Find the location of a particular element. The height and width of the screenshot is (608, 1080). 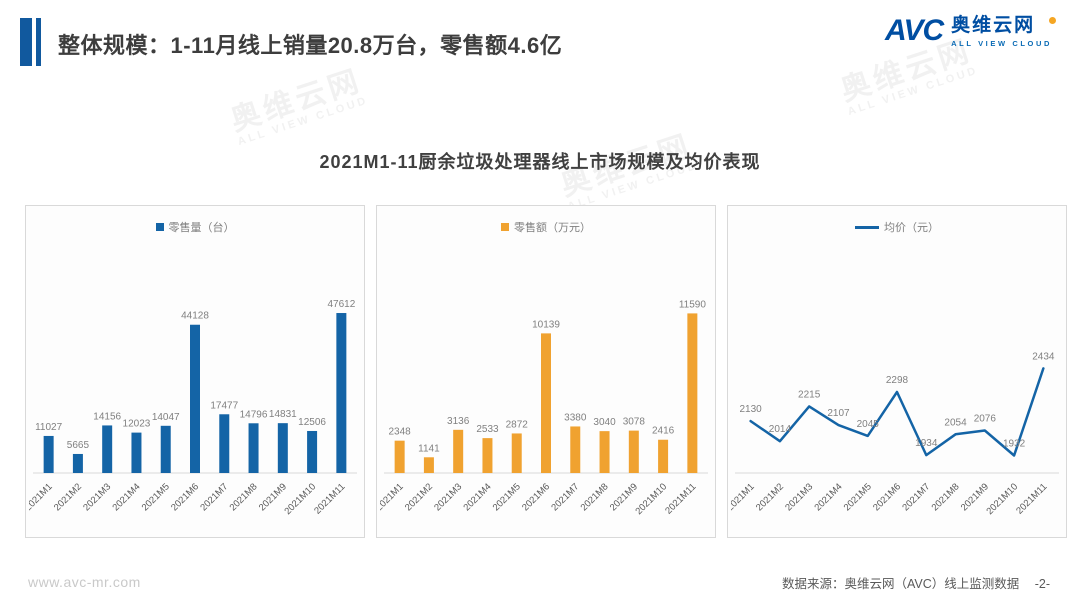

bar-value-label: 12506 is located at coordinates (312, 422).